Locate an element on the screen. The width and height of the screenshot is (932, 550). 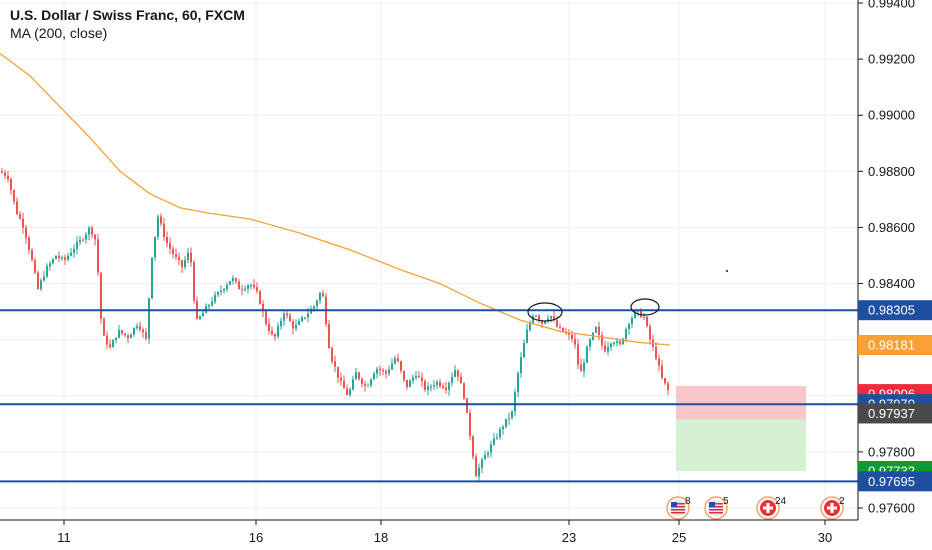
price-axis-bg is located at coordinates (895, 260).